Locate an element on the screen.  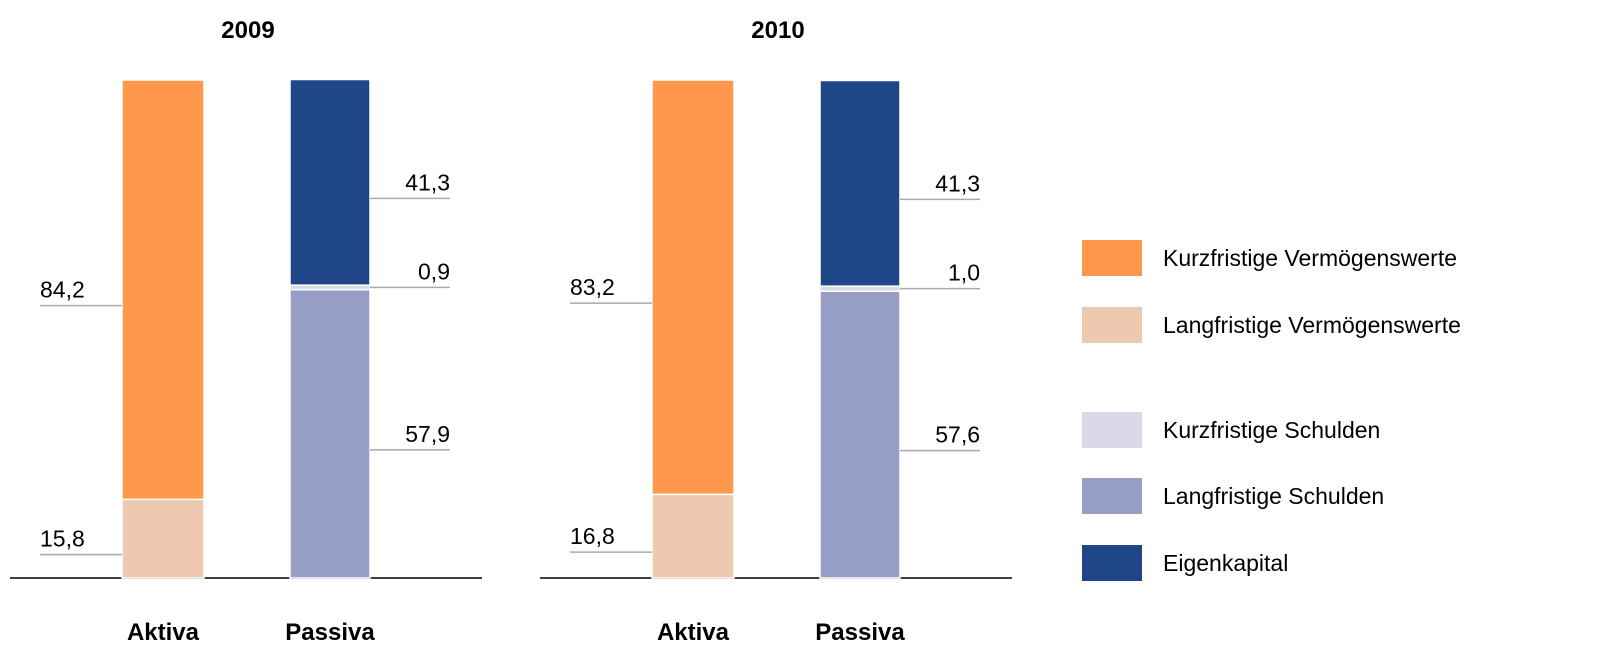
value-label: 15,8 is located at coordinates (62, 539).